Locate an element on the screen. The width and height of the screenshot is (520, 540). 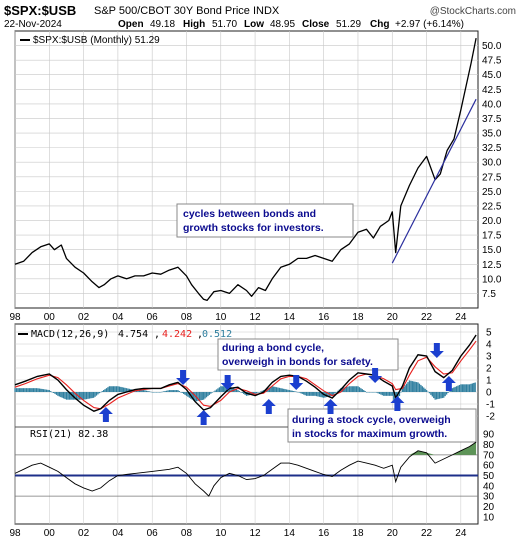
rsi-y-tick-label: 80 is located at coordinates (489, 445).